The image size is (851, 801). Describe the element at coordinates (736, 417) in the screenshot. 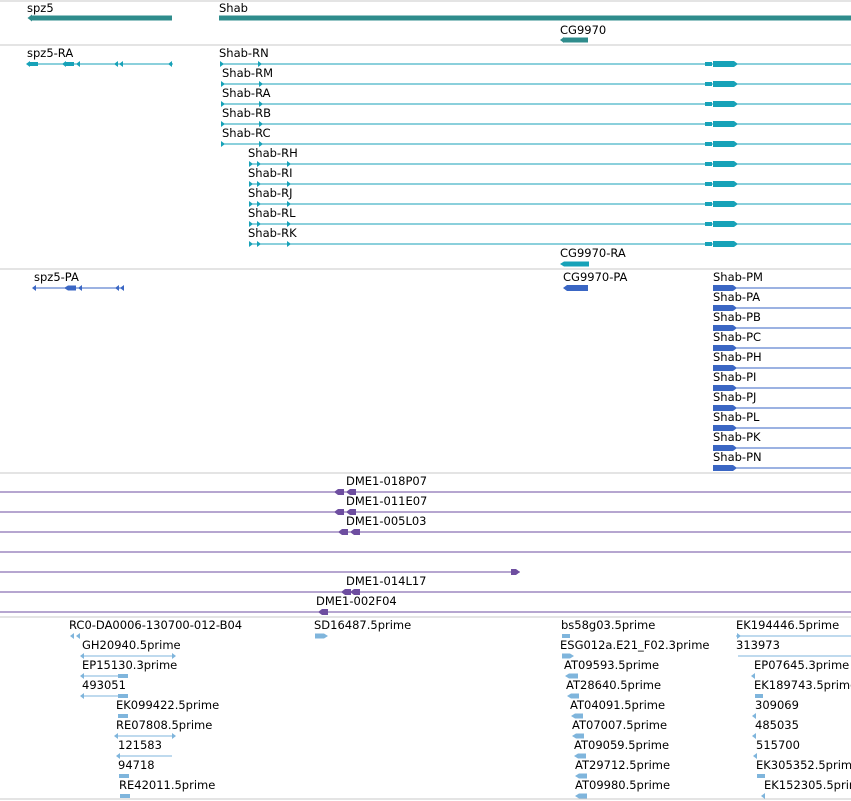

I see `protein-label-shab-pl: Shab-PL` at that location.